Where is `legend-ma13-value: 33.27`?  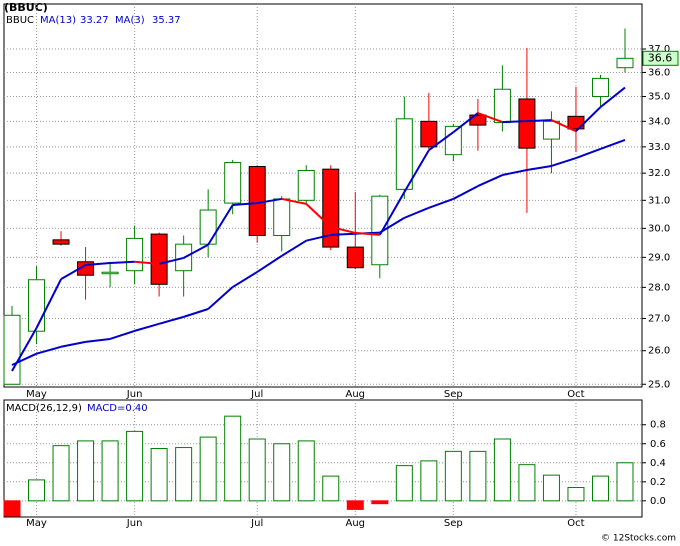 legend-ma13-value: 33.27 is located at coordinates (94, 20).